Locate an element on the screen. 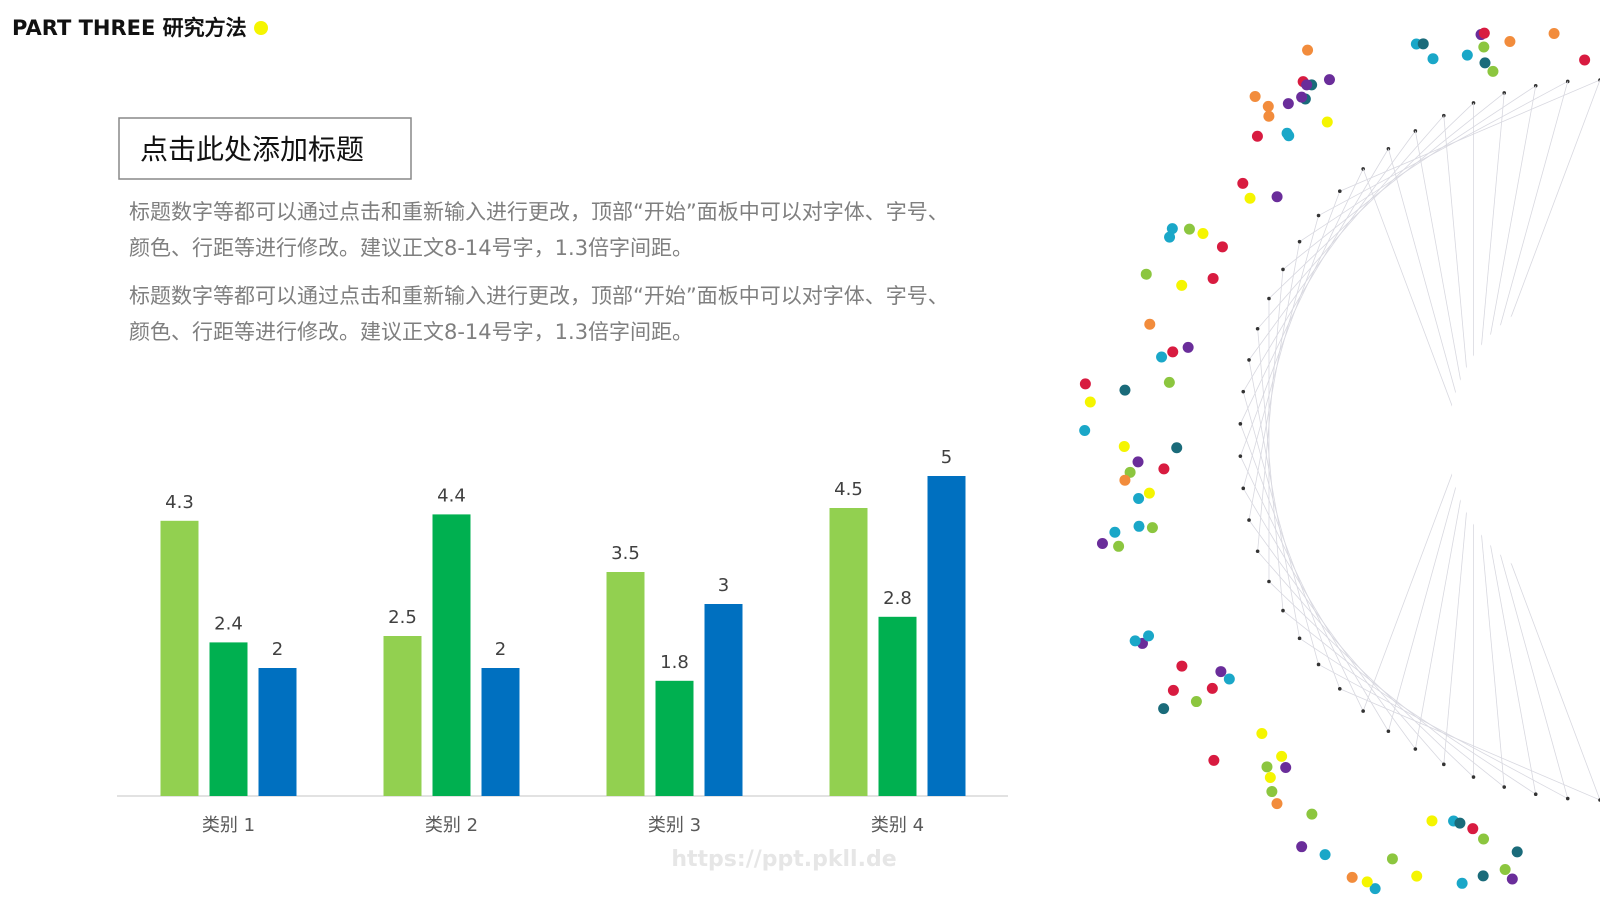 The image size is (1600, 900). data-label: 5 is located at coordinates (946, 457).